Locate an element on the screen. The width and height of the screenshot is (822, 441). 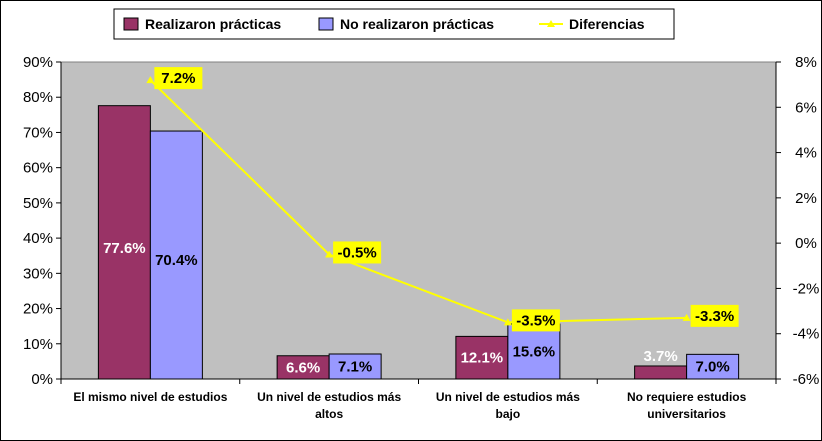
y-left-tick-label-5: 50% is located at coordinates (38, 203).